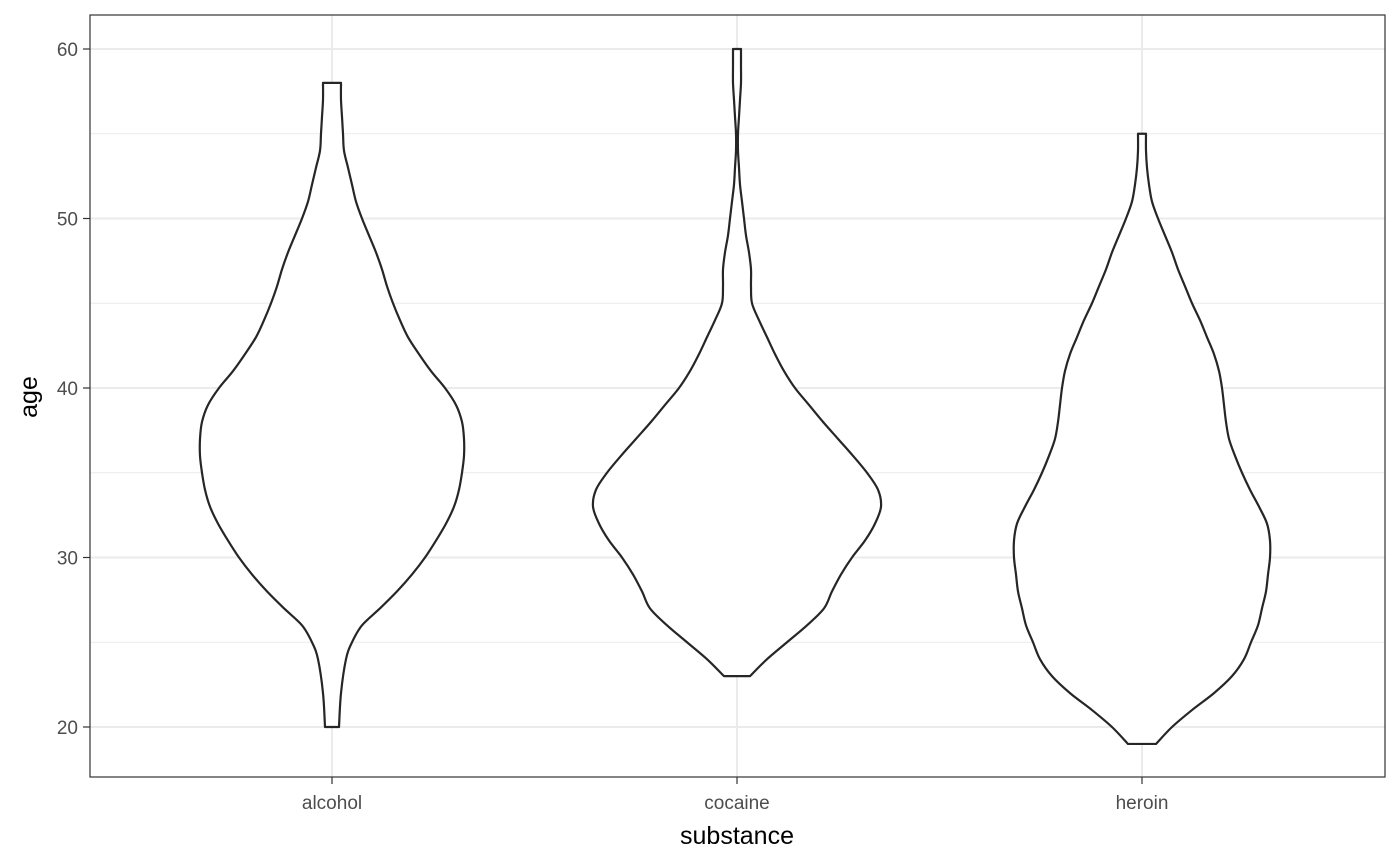 Image resolution: width=1400 pixels, height=866 pixels. I want to click on x-tick-label: cocaine, so click(737, 803).